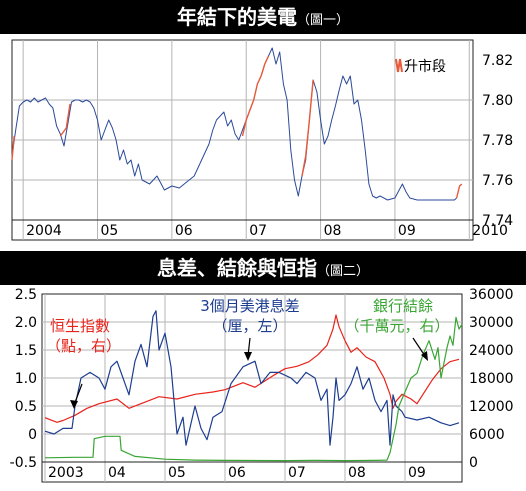 This screenshot has height=491, width=526. I want to click on bottom-chart-banner: 息差、結餘與恒指（圖二）, so click(263, 268).